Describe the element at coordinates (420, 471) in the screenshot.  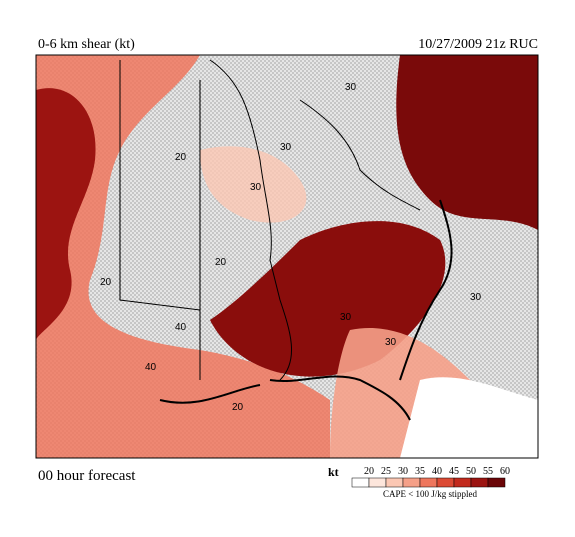
I see `legend-tick: 35` at that location.